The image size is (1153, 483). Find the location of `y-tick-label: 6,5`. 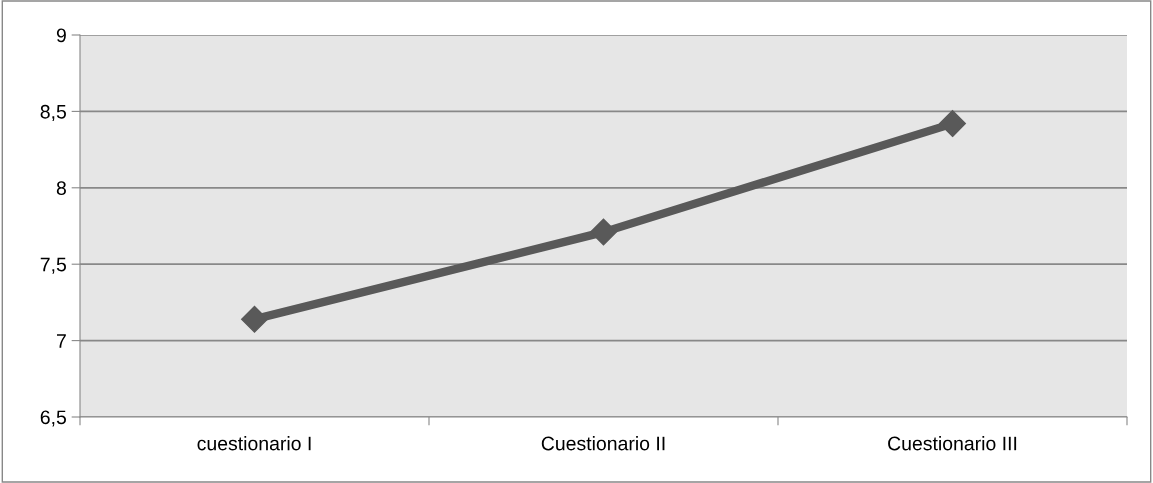

y-tick-label: 6,5 is located at coordinates (53, 418).